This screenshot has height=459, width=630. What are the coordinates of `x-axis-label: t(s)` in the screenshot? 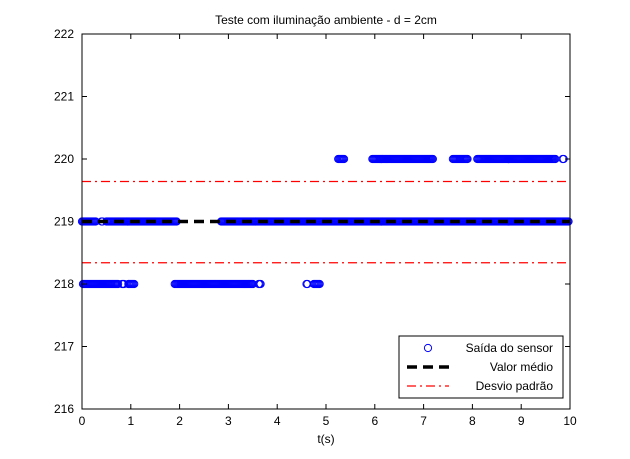 It's located at (325, 439).